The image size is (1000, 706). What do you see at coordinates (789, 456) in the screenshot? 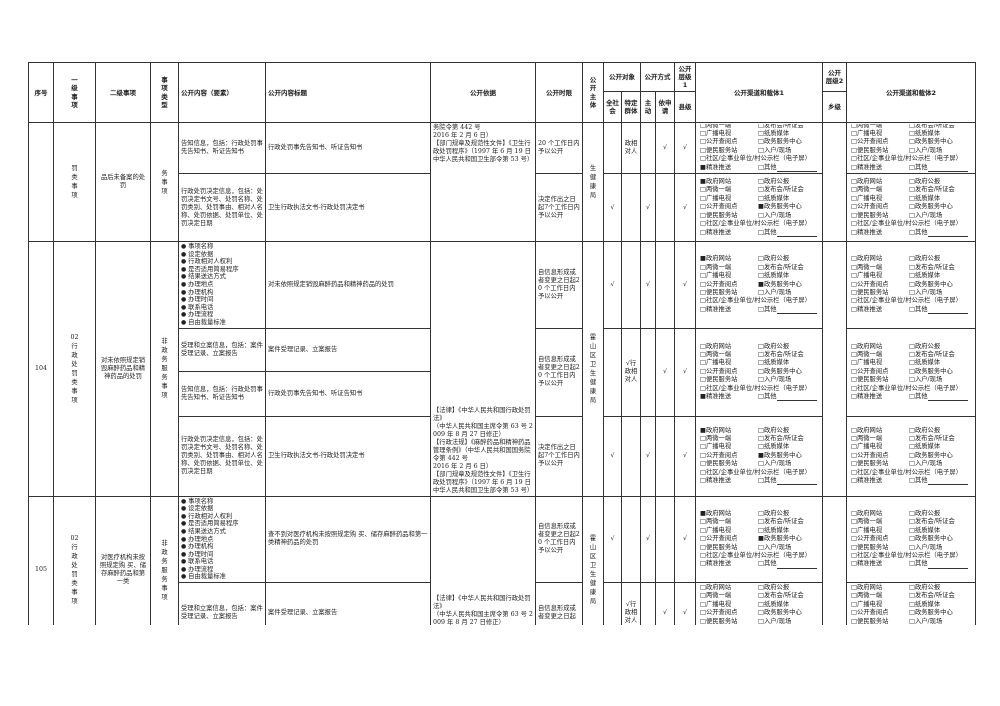
I see `channel-option: ■政务服务中心` at bounding box center [789, 456].